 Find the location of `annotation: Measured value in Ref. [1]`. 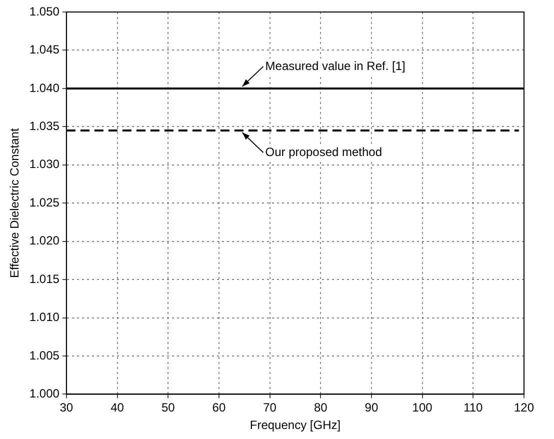

annotation: Measured value in Ref. [1] is located at coordinates (335, 65).